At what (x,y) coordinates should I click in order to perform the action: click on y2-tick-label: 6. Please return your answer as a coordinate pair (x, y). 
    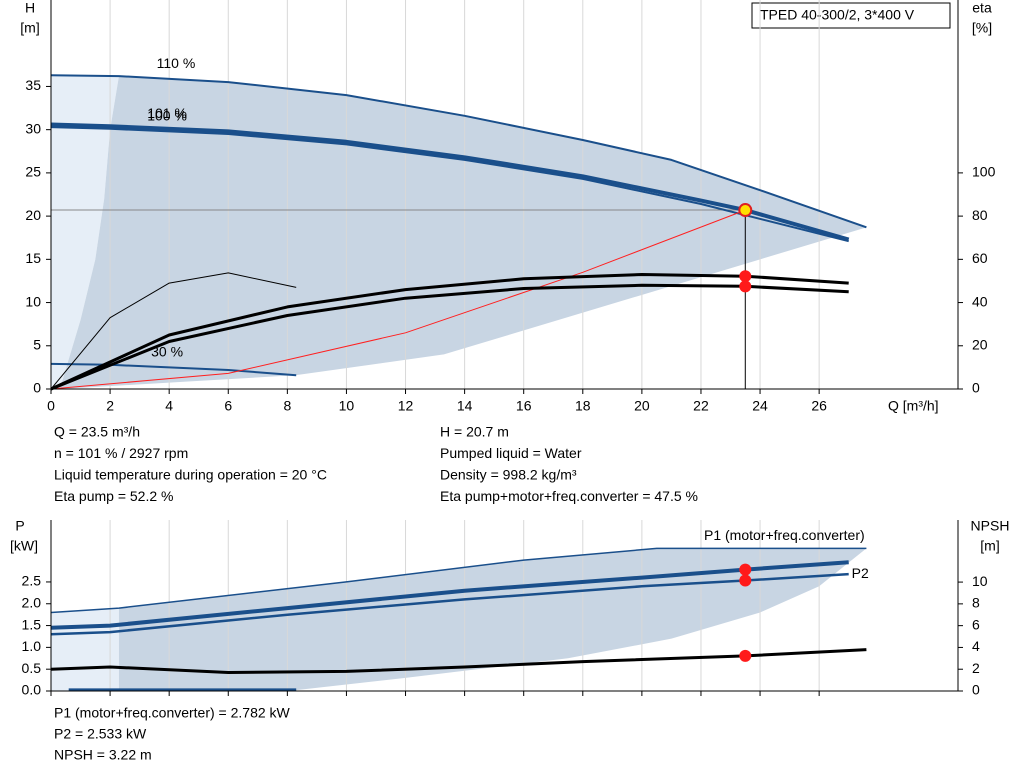
    Looking at the image, I should click on (976, 624).